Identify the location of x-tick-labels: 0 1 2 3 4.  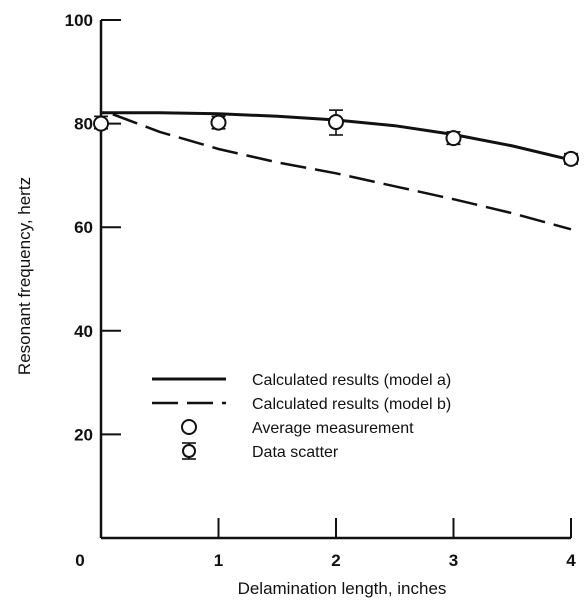
(325, 560).